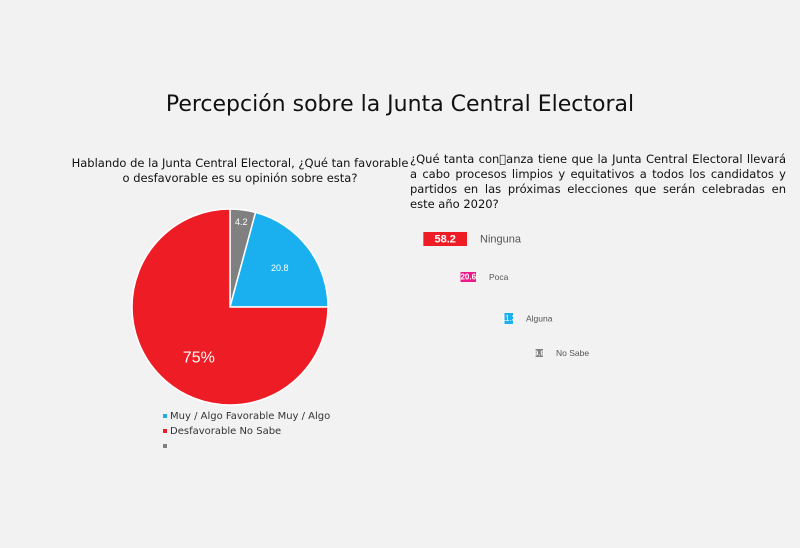 This screenshot has width=800, height=548. What do you see at coordinates (572, 353) in the screenshot?
I see `bar-category-label-3: No Sabe` at bounding box center [572, 353].